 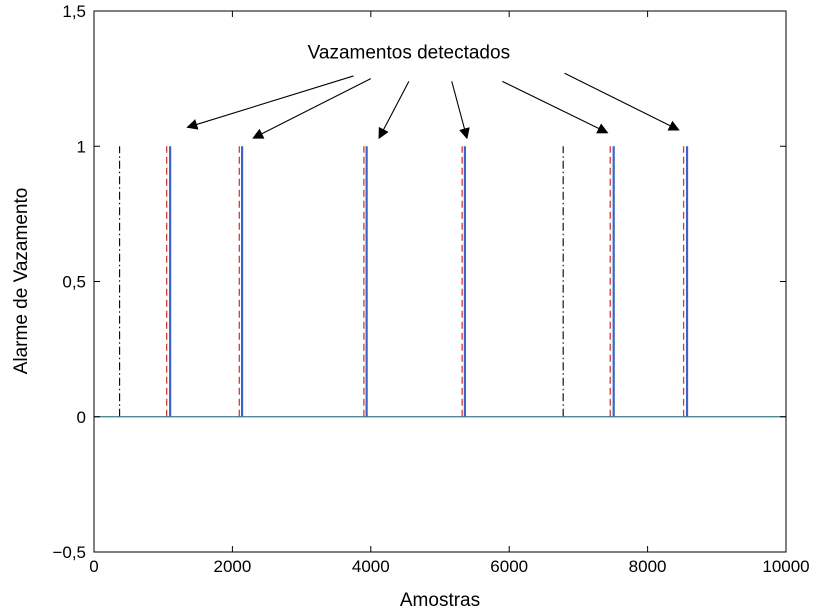 I want to click on x-tick-label: 6000, so click(x=509, y=566).